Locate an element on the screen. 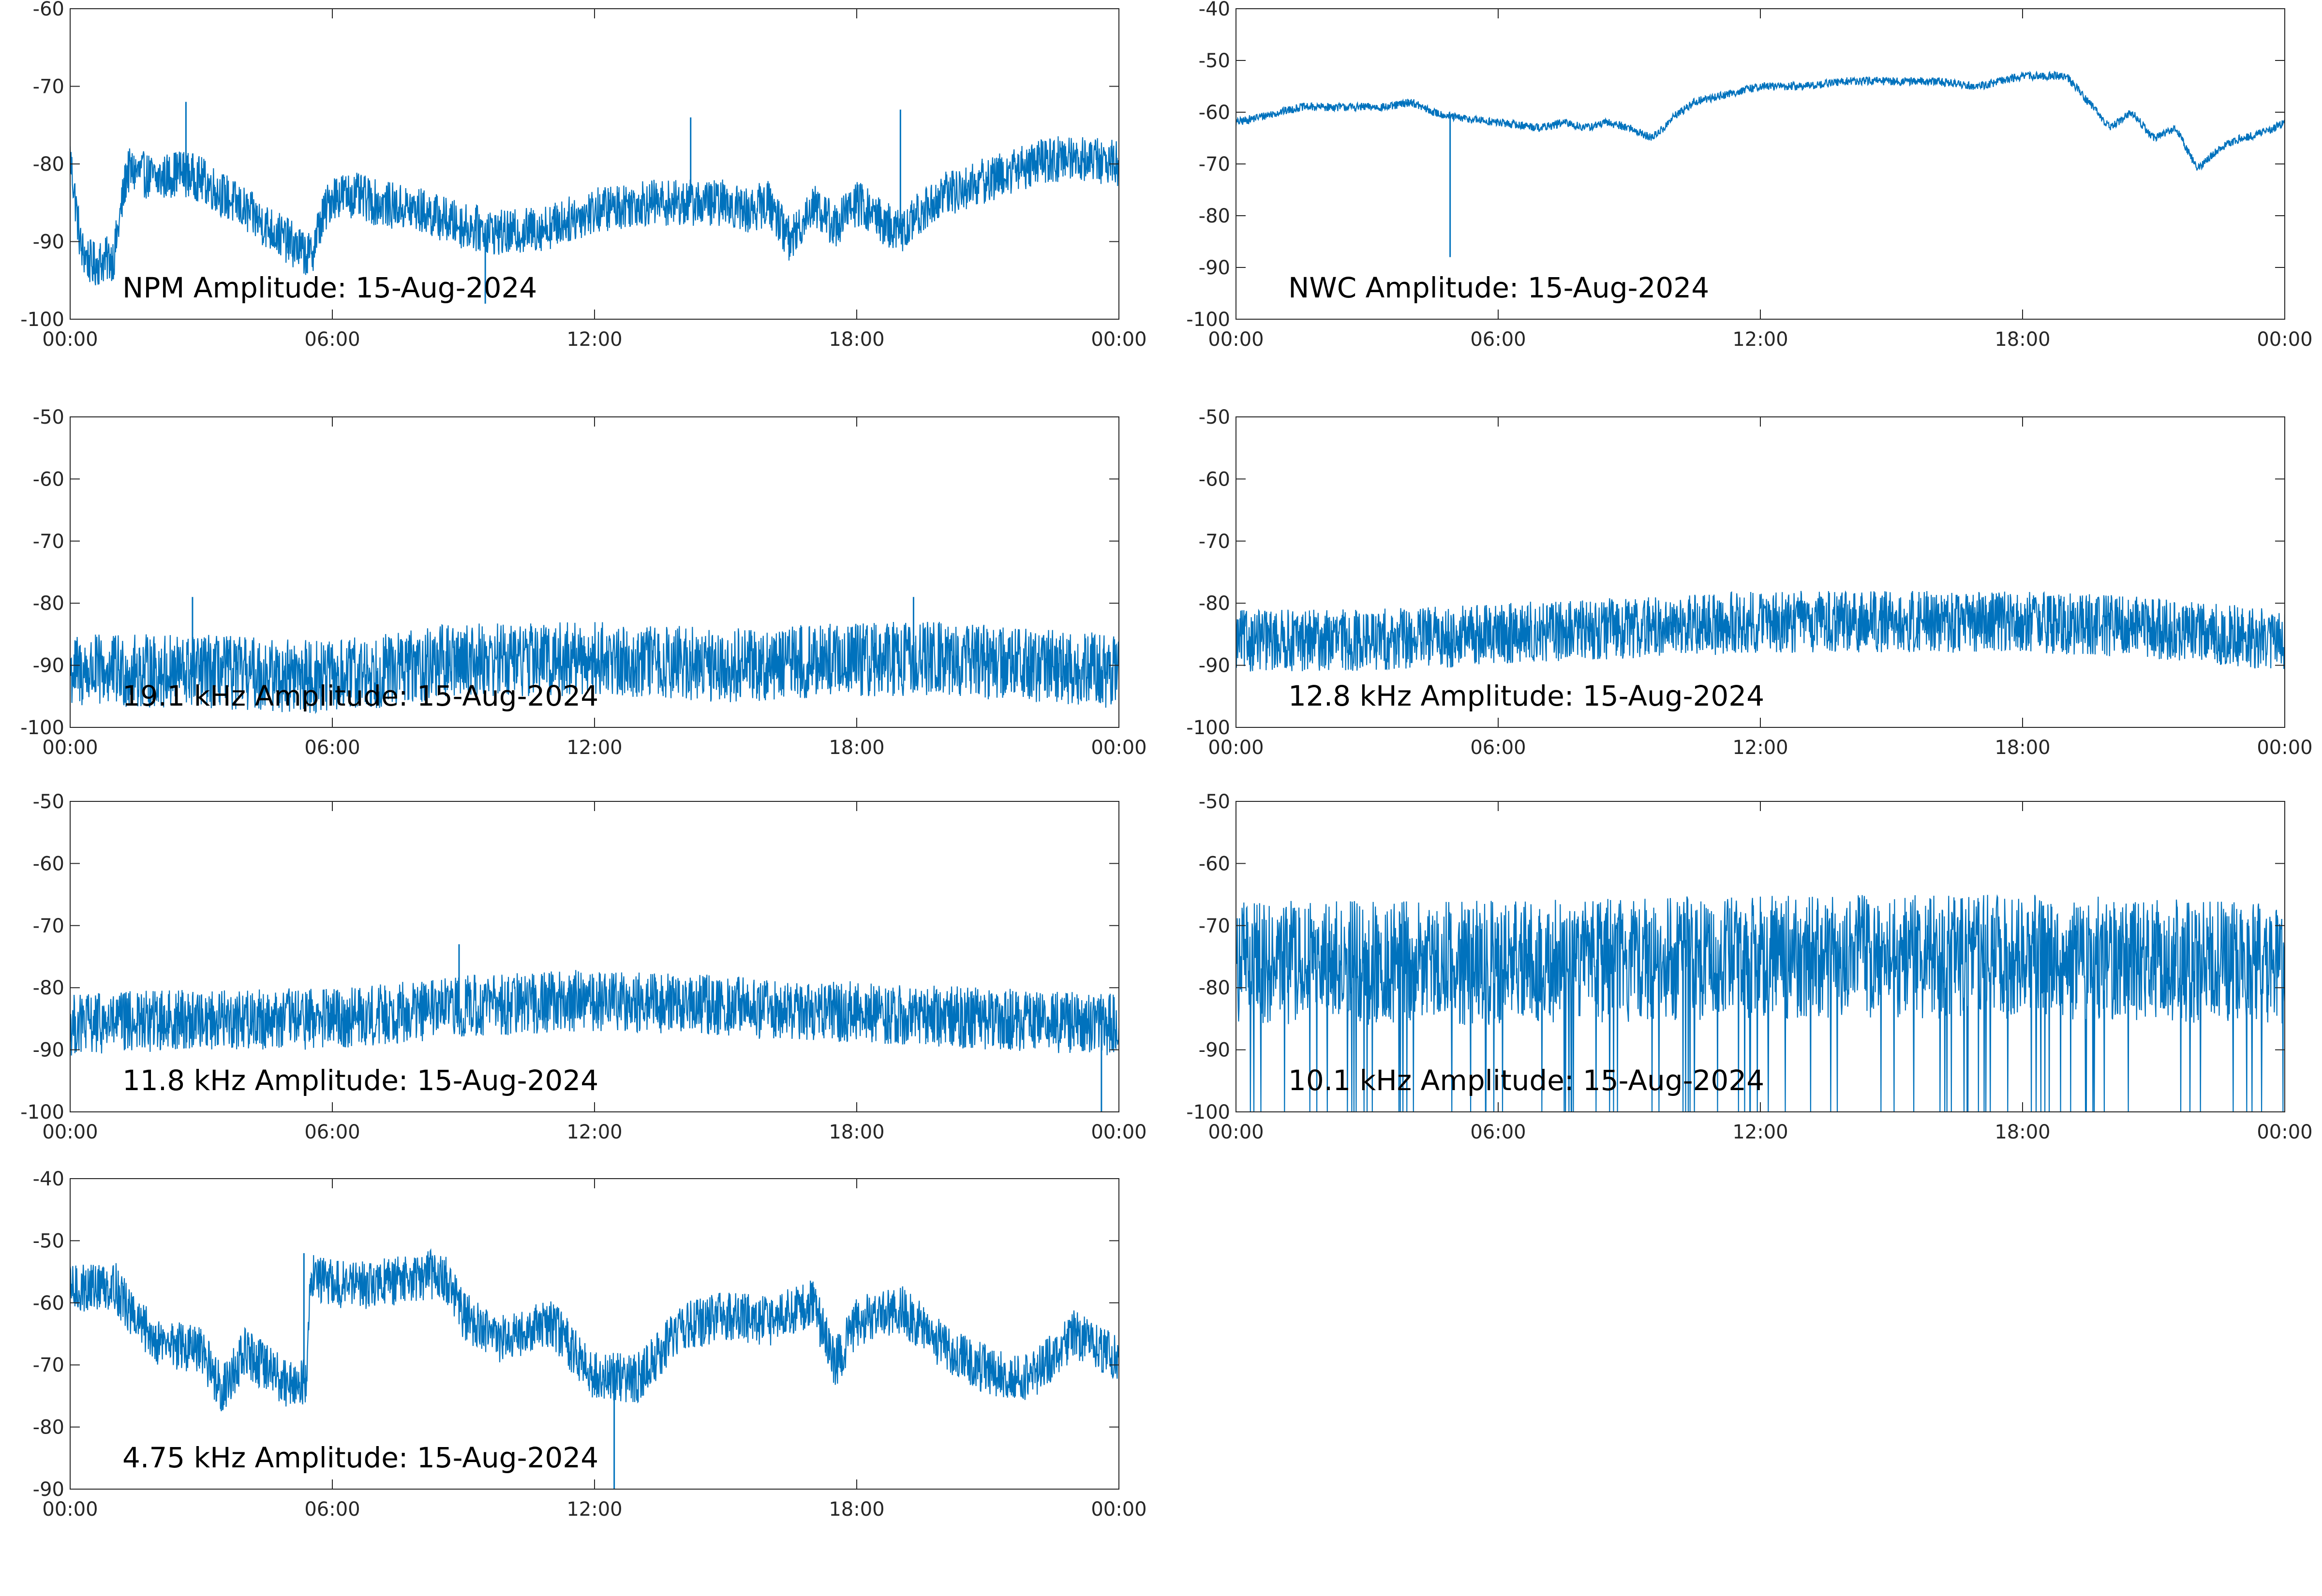  chart-title: 19.1 kHz Amplitude: 15-Aug-2024 is located at coordinates (360, 696).